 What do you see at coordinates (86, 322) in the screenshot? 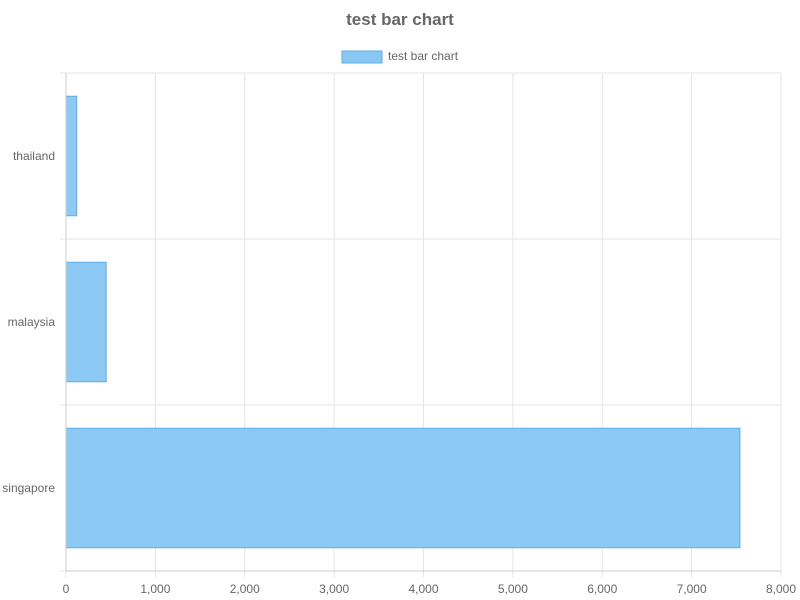
I see `bar-malaysia` at bounding box center [86, 322].